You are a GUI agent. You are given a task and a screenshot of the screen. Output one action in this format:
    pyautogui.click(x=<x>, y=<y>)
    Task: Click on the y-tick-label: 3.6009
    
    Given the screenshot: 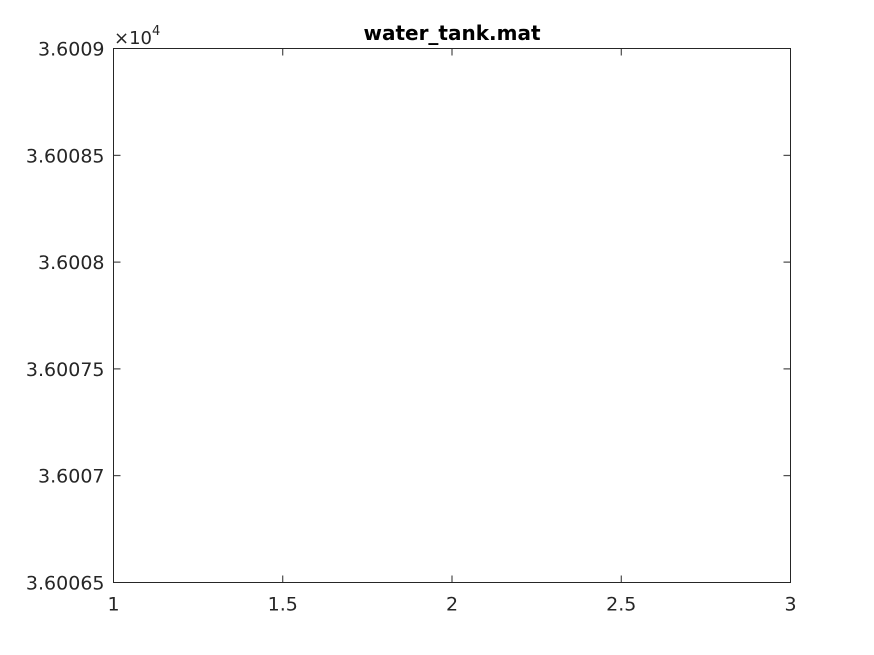 What is the action you would take?
    pyautogui.click(x=71, y=50)
    